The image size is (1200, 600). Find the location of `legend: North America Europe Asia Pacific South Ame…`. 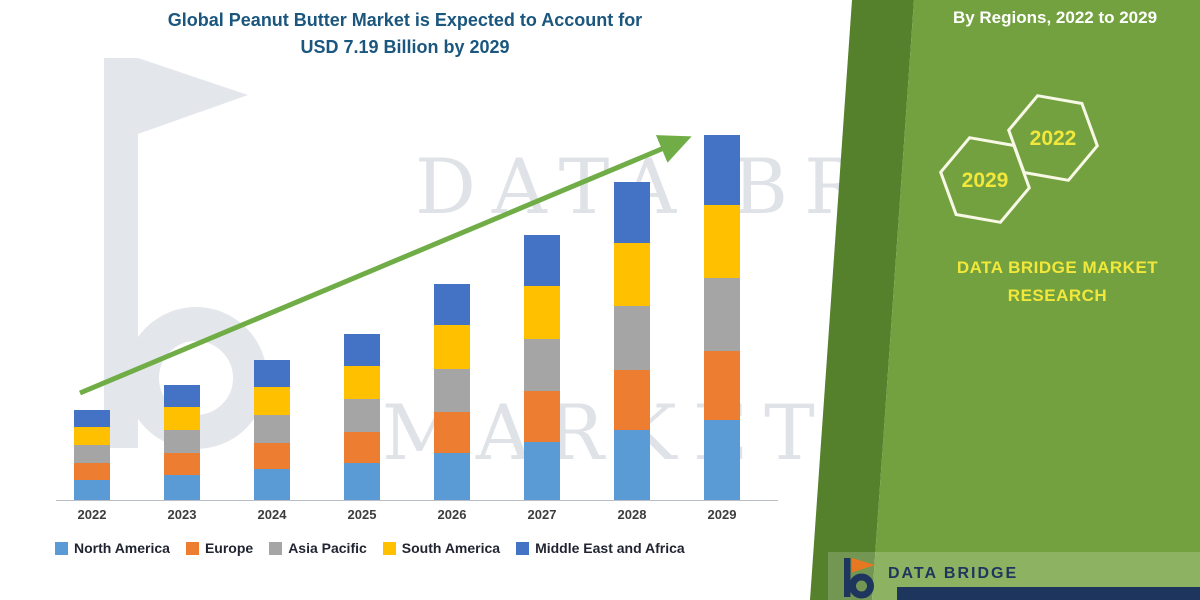

legend: North America Europe Asia Pacific South Ame… is located at coordinates (370, 548).